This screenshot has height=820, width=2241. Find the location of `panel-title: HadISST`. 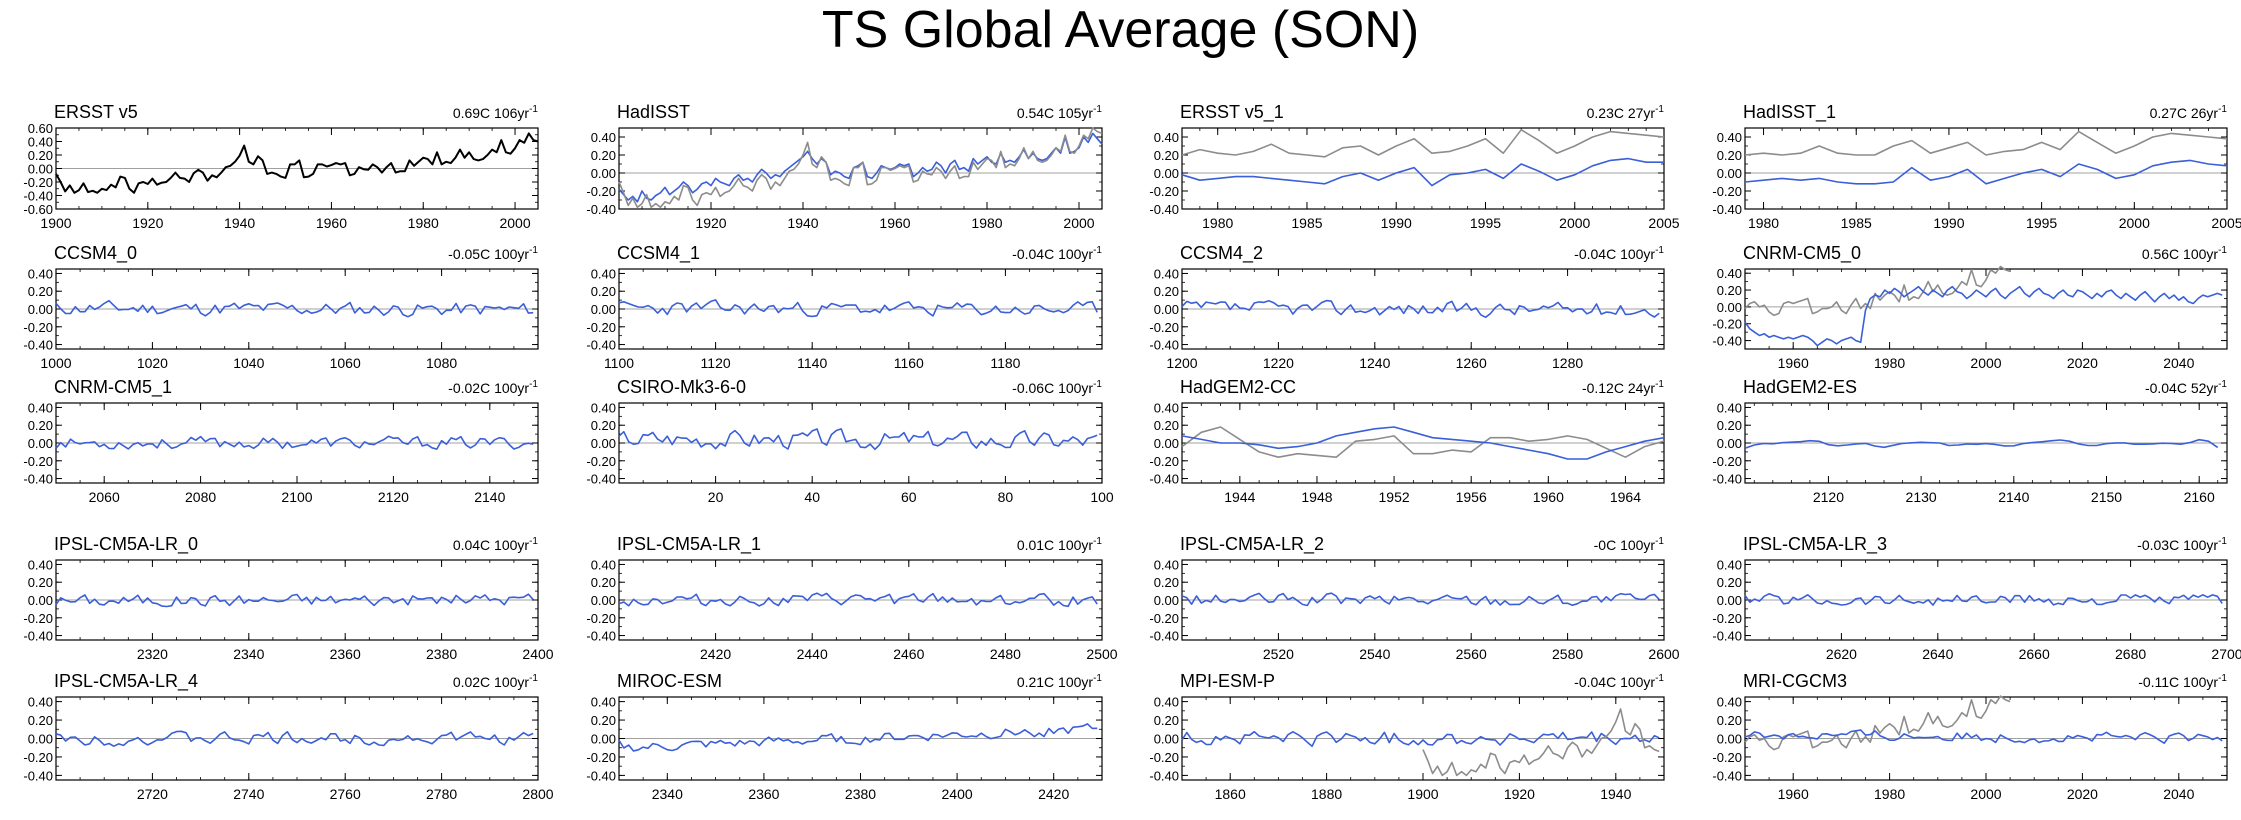

panel-title: HadISST is located at coordinates (653, 112).